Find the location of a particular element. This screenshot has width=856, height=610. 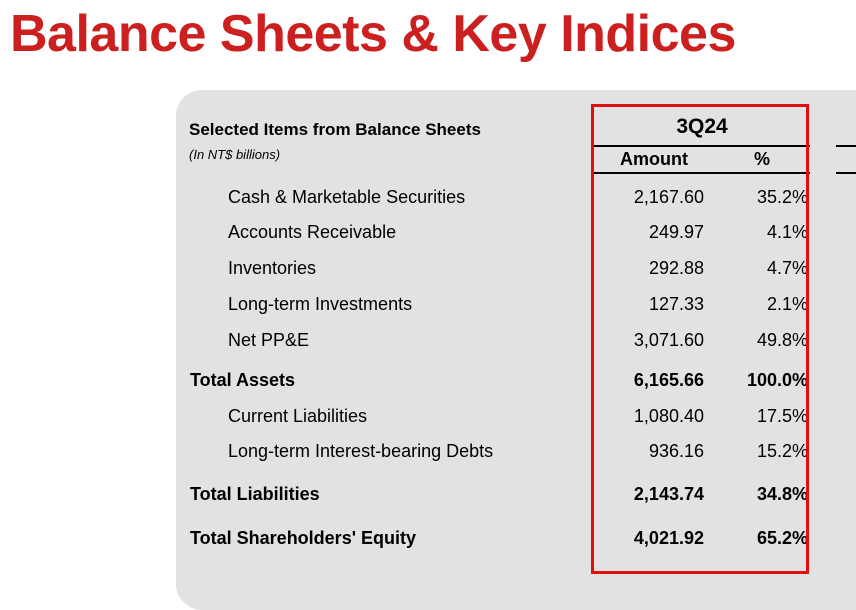

row-amount: 249.97 is located at coordinates (676, 232).